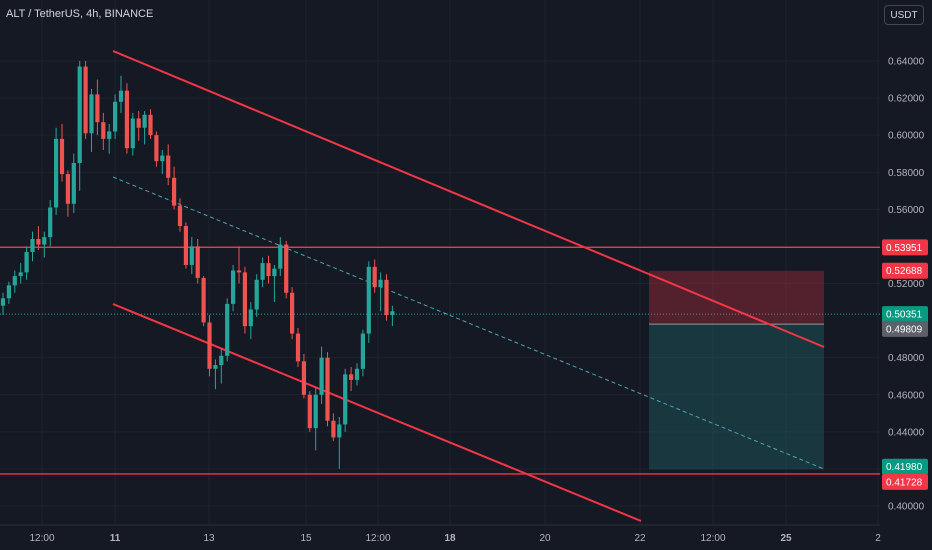 The width and height of the screenshot is (932, 550). I want to click on time-axis: 12:00 11 13 15 12:00 18 20 22 12:00 25 2, so click(440, 537).